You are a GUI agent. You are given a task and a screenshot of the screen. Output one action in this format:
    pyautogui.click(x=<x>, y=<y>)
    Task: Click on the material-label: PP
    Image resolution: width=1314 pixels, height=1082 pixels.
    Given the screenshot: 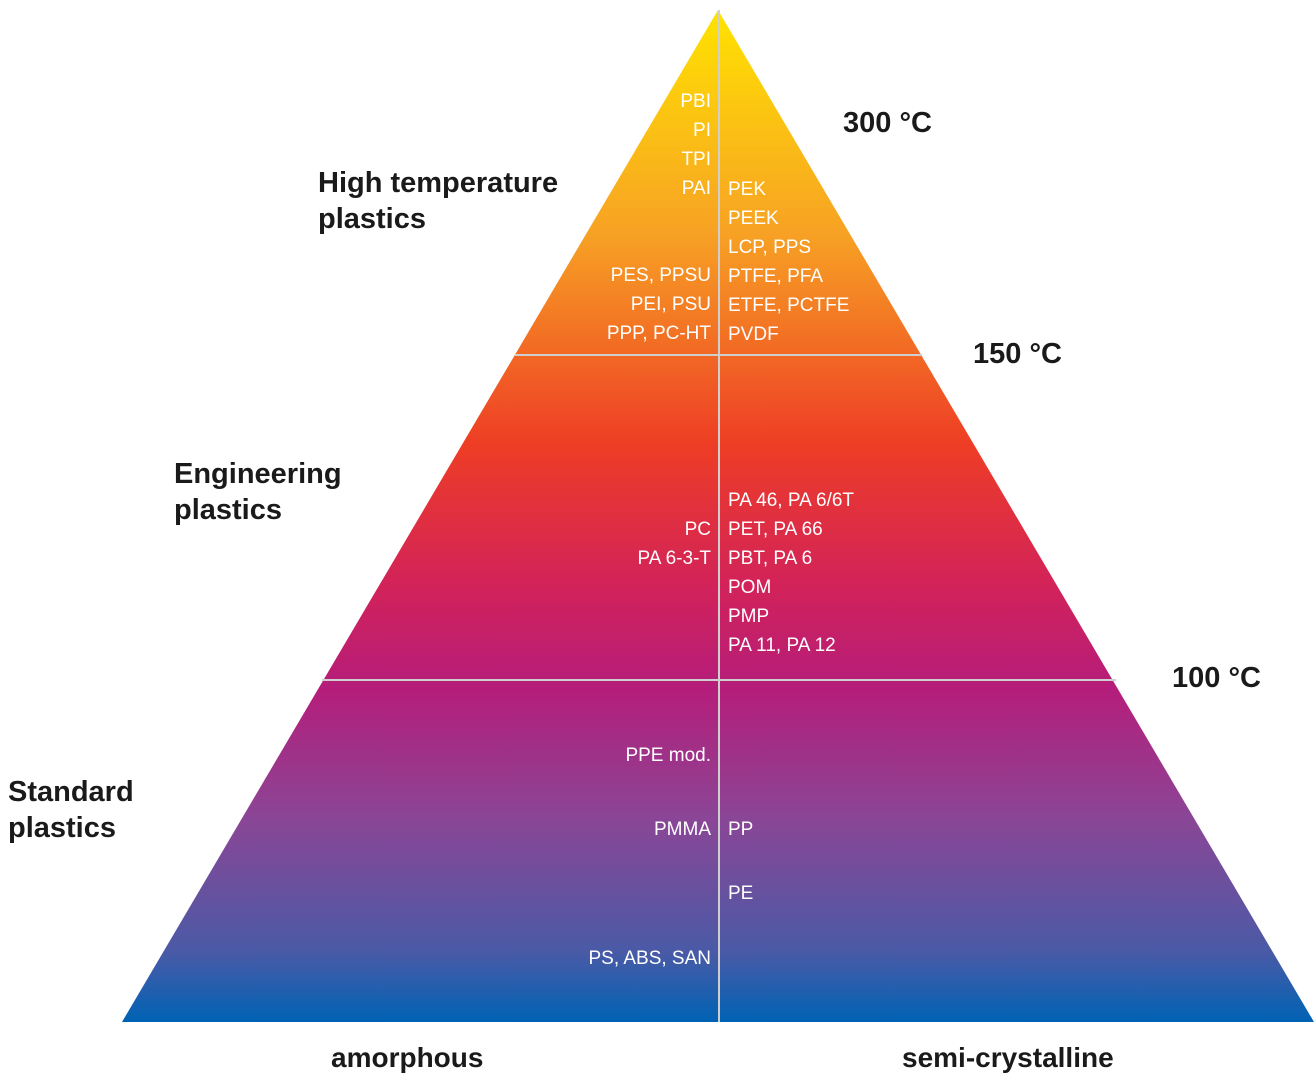 What is the action you would take?
    pyautogui.click(x=741, y=829)
    